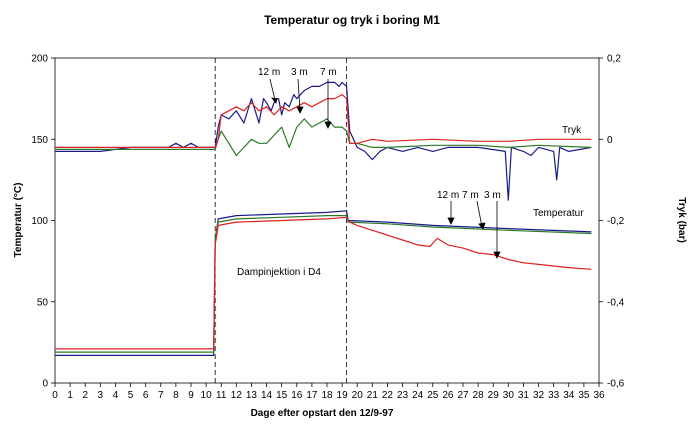  Describe the element at coordinates (272, 89) in the screenshot. I see `arrow-tryk-12m` at that location.